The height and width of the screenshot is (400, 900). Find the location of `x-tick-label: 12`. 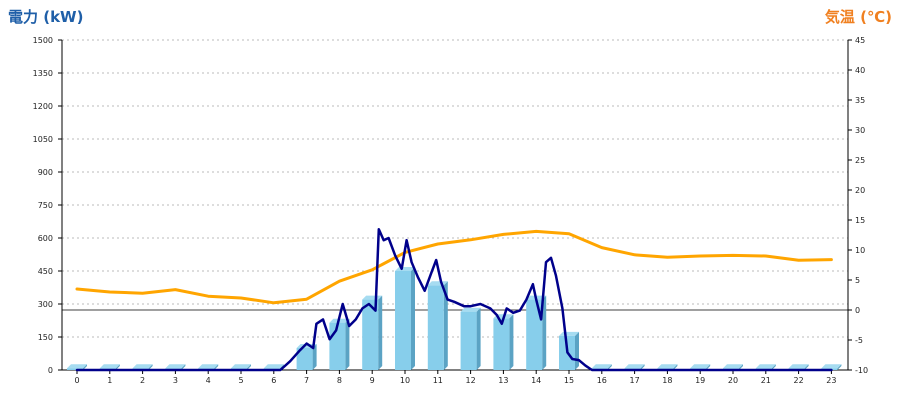

x-tick-label: 12 is located at coordinates (471, 380).